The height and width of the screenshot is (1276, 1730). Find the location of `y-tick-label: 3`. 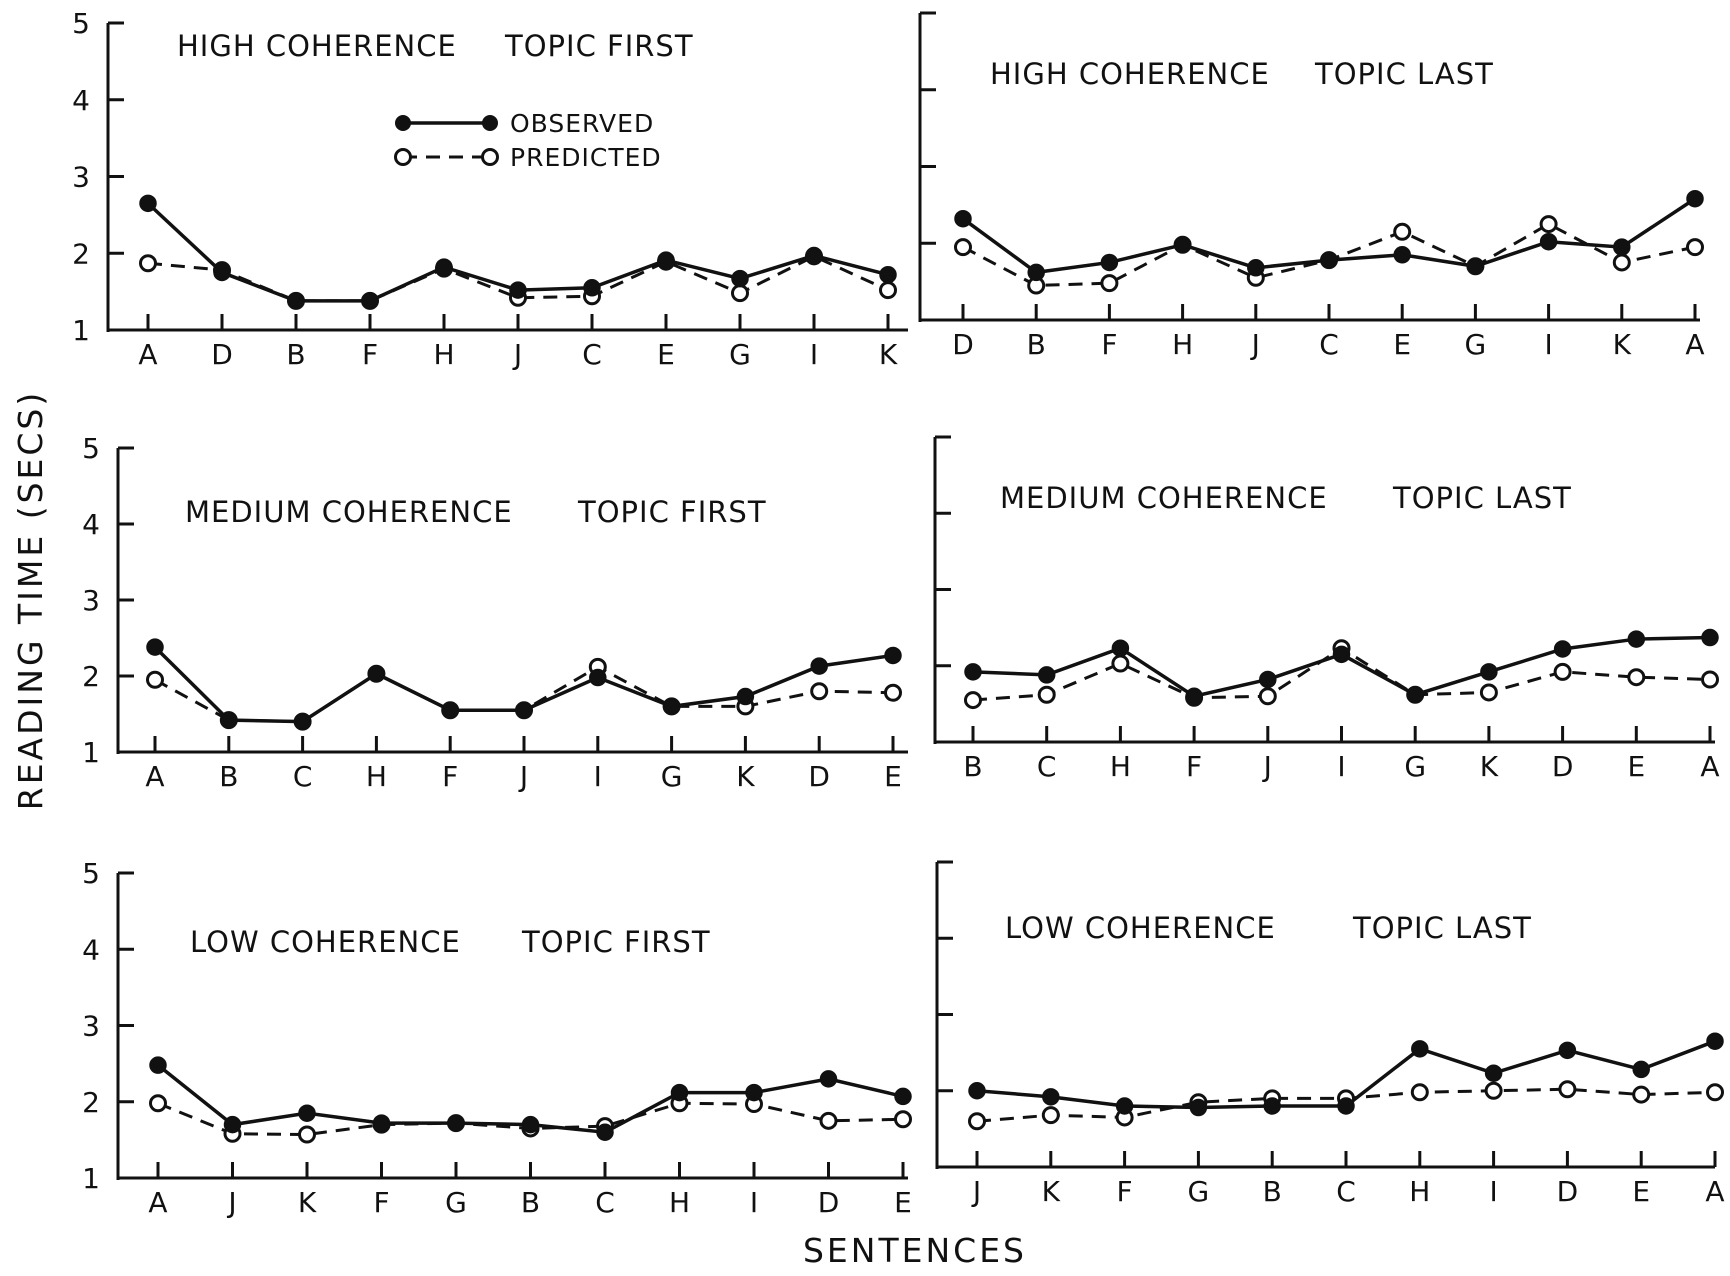

y-tick-label: 3 is located at coordinates (91, 600).